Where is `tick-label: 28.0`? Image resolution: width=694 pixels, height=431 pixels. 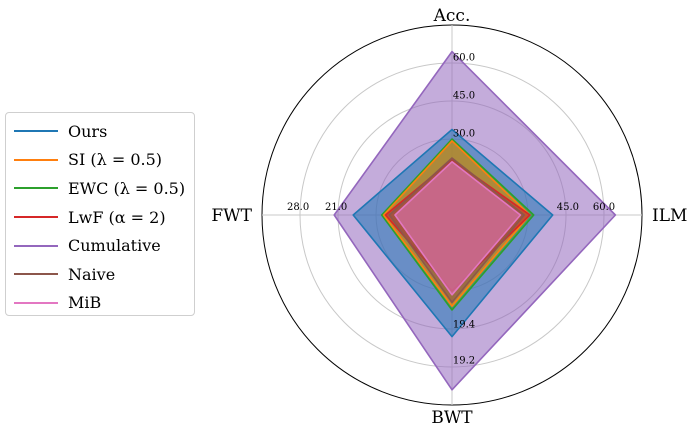
tick-label: 28.0 is located at coordinates (298, 207).